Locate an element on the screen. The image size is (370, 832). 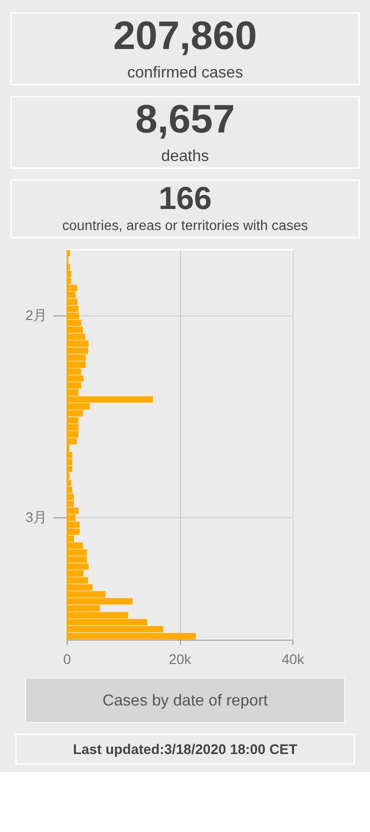
text: confirmed cases is located at coordinates (185, 73).